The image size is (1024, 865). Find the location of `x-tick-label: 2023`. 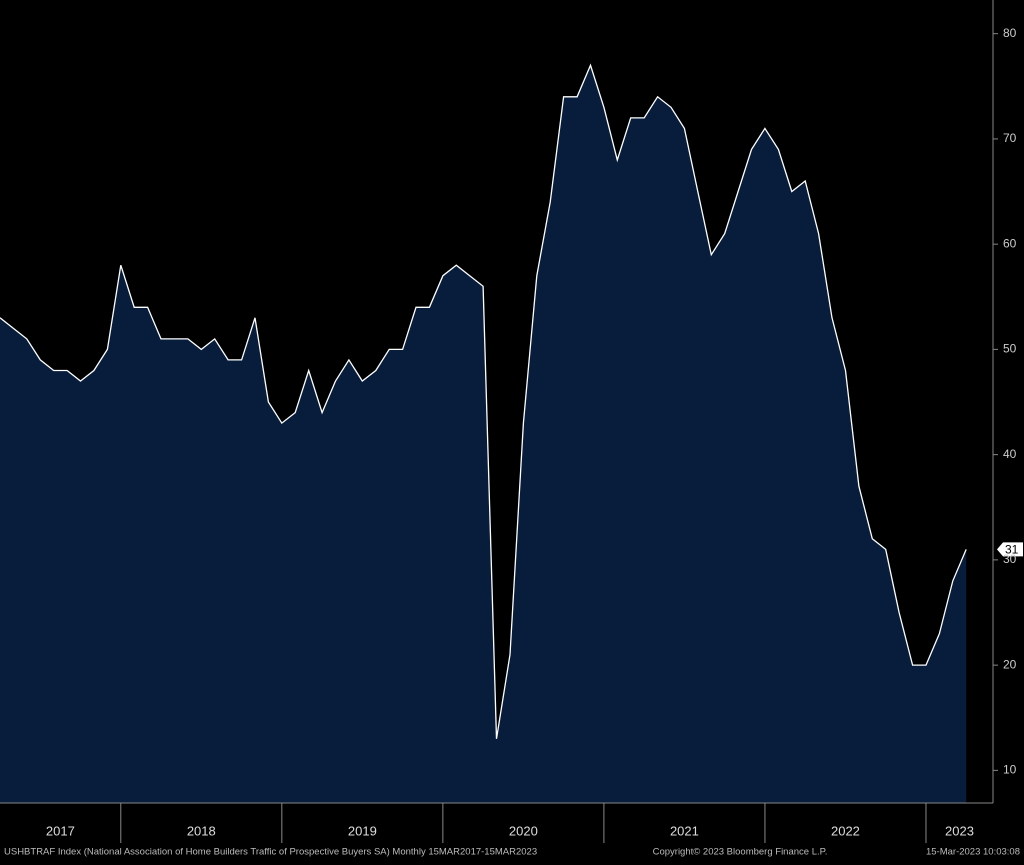

x-tick-label: 2023 is located at coordinates (959, 830).